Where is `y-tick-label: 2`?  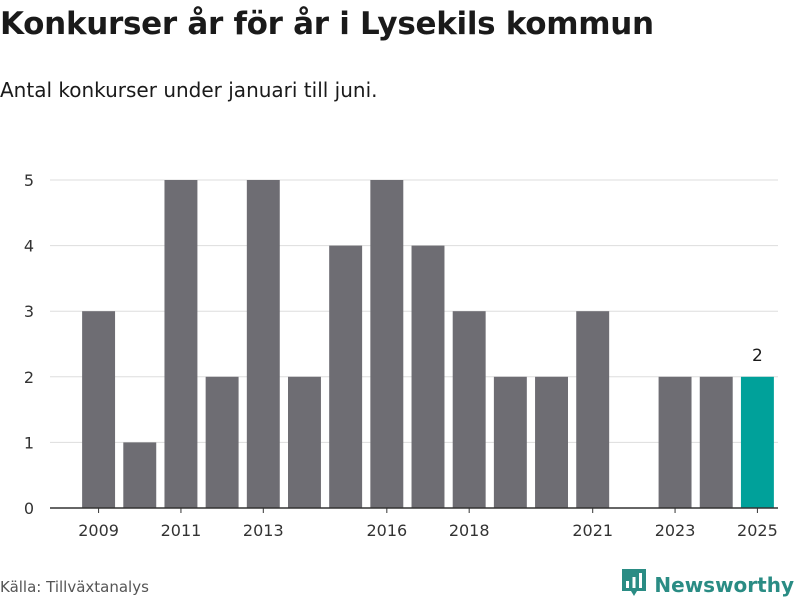
y-tick-label: 2 is located at coordinates (29, 377).